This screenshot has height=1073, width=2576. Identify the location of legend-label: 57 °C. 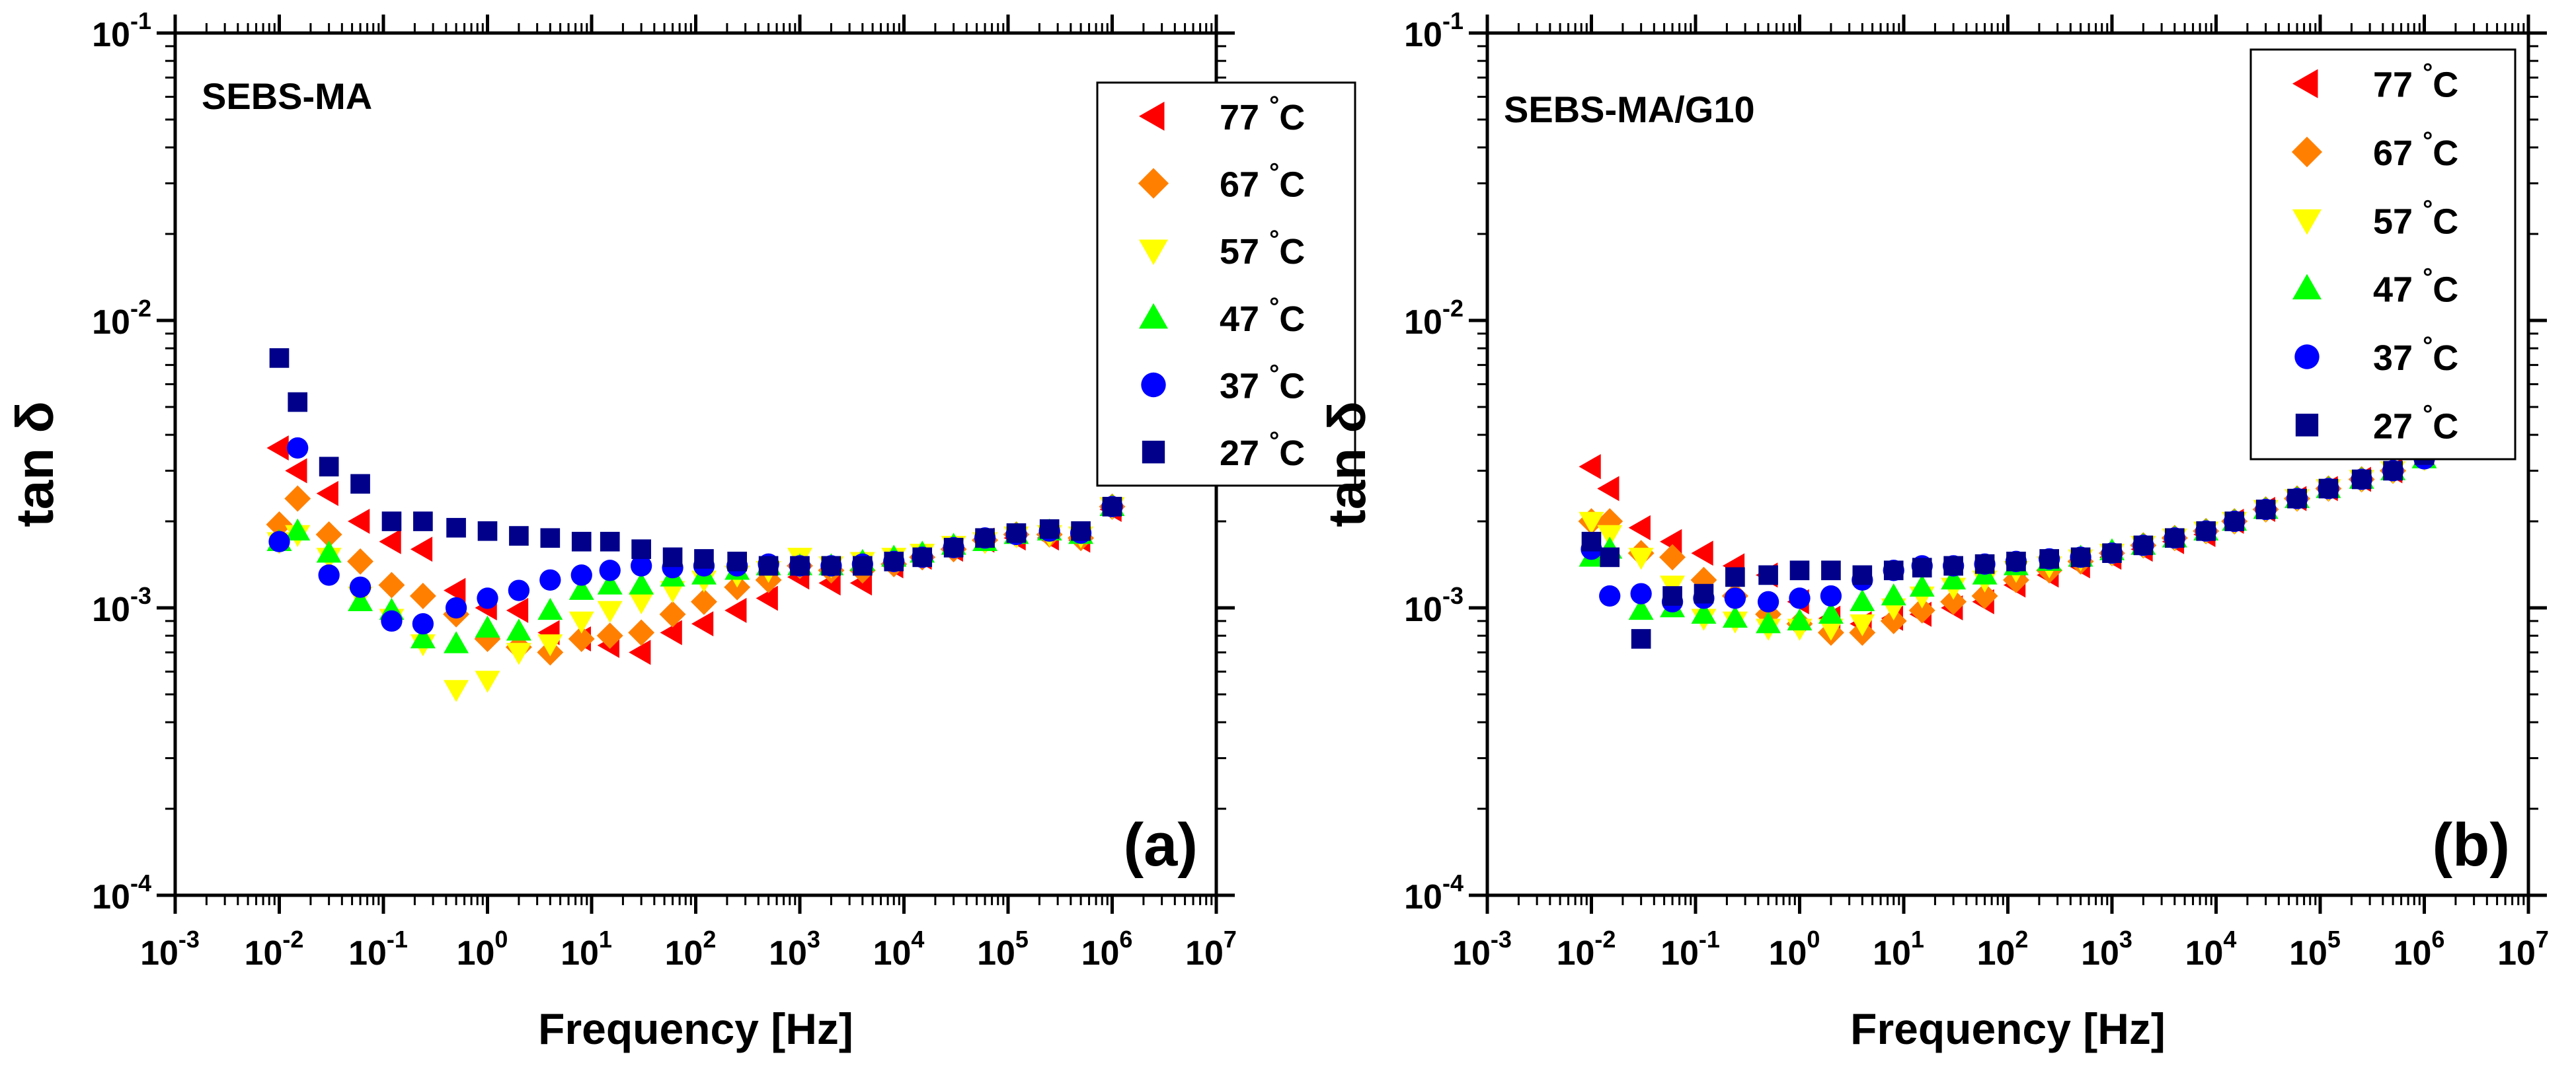
(2415, 218).